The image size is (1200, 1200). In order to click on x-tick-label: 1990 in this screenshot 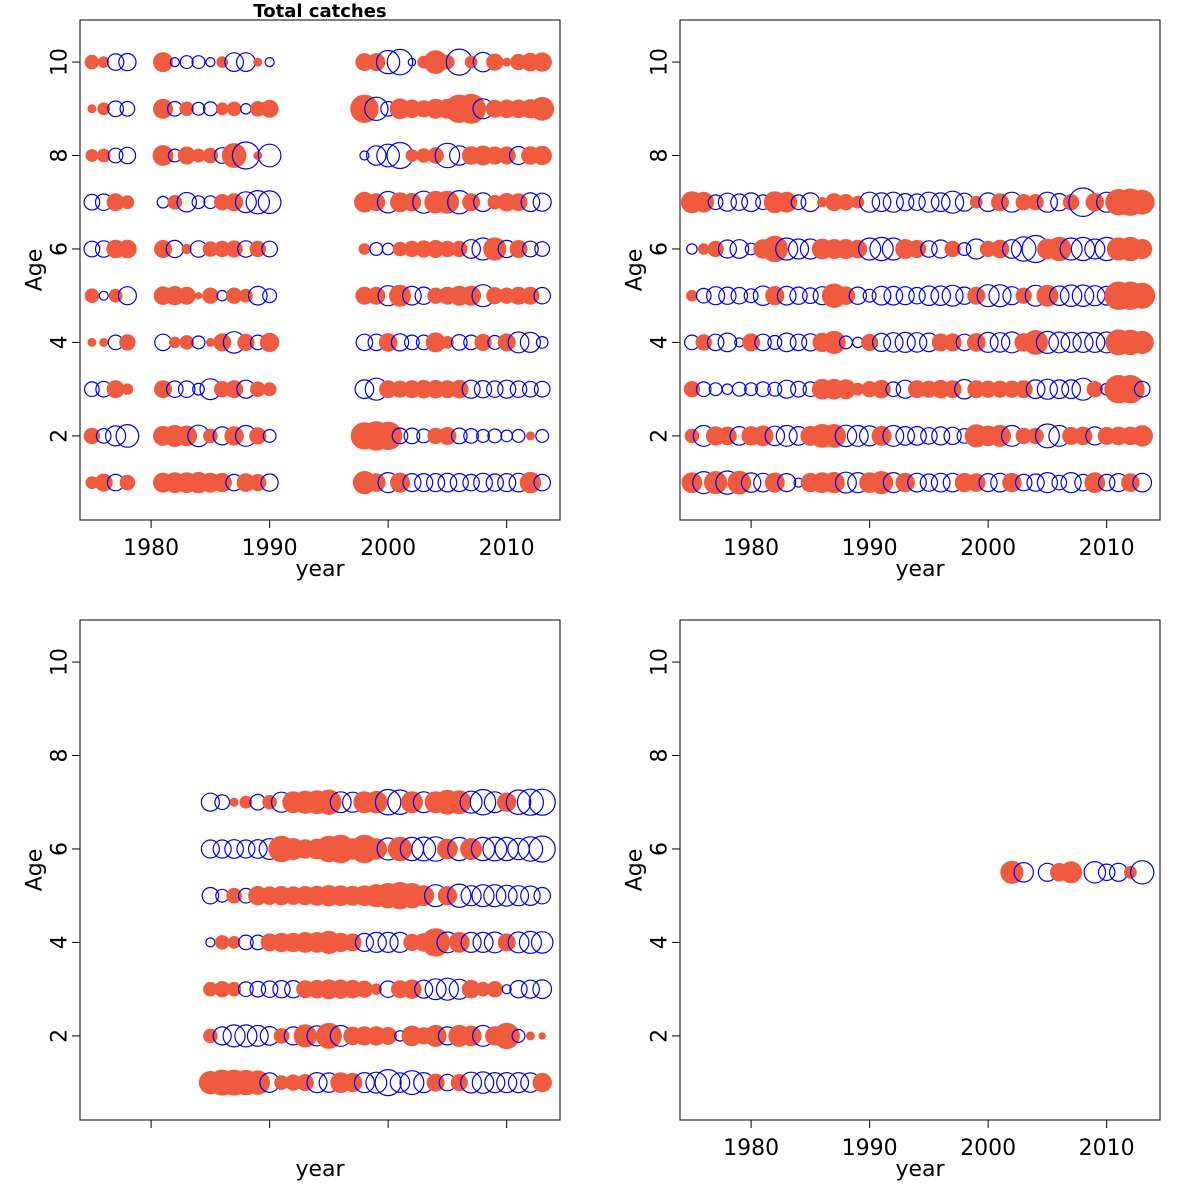, I will do `click(870, 1148)`.